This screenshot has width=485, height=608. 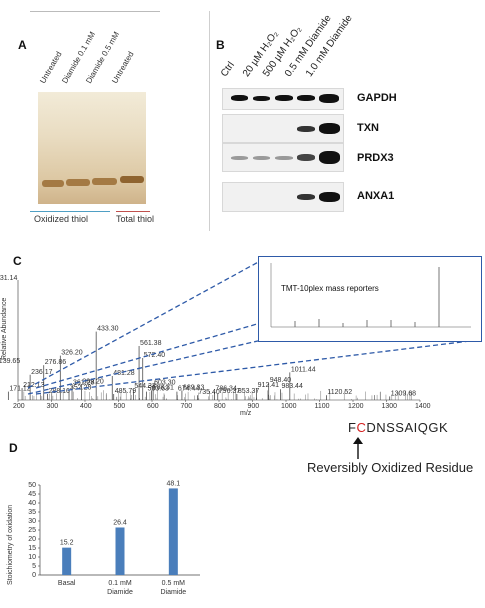 What do you see at coordinates (8, 278) in the screenshot?
I see `peak-label: 131.14` at bounding box center [8, 278].